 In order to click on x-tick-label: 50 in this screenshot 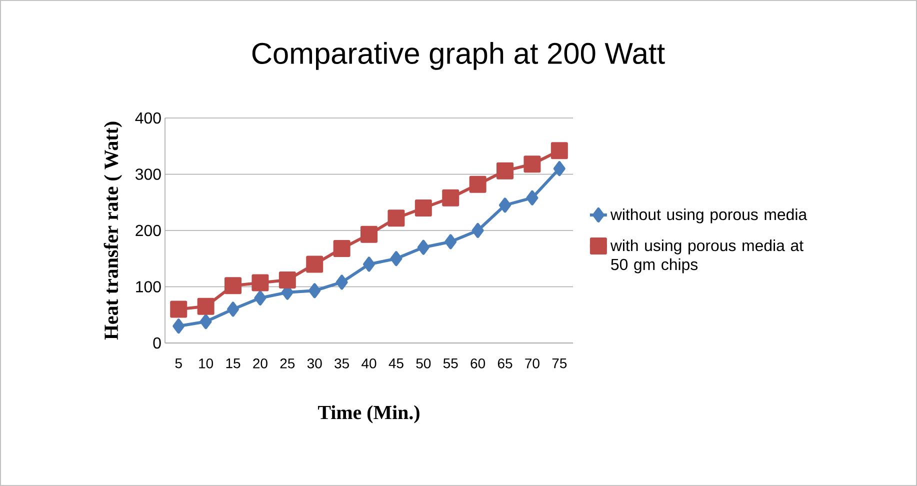, I will do `click(423, 363)`.